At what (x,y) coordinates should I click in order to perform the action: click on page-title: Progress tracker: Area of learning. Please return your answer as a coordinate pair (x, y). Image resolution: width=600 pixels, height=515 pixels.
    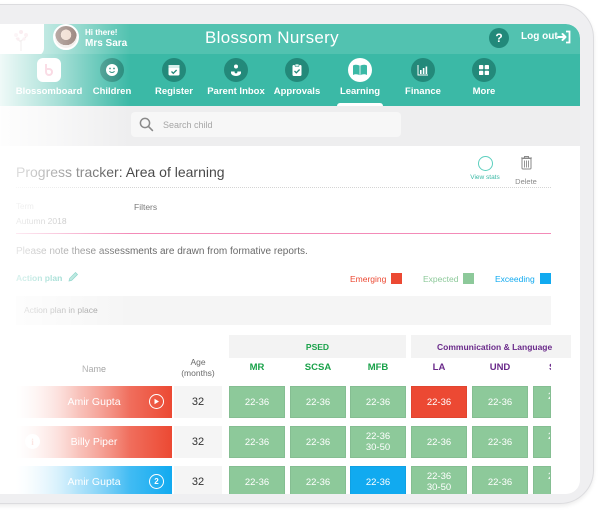
    Looking at the image, I should click on (120, 172).